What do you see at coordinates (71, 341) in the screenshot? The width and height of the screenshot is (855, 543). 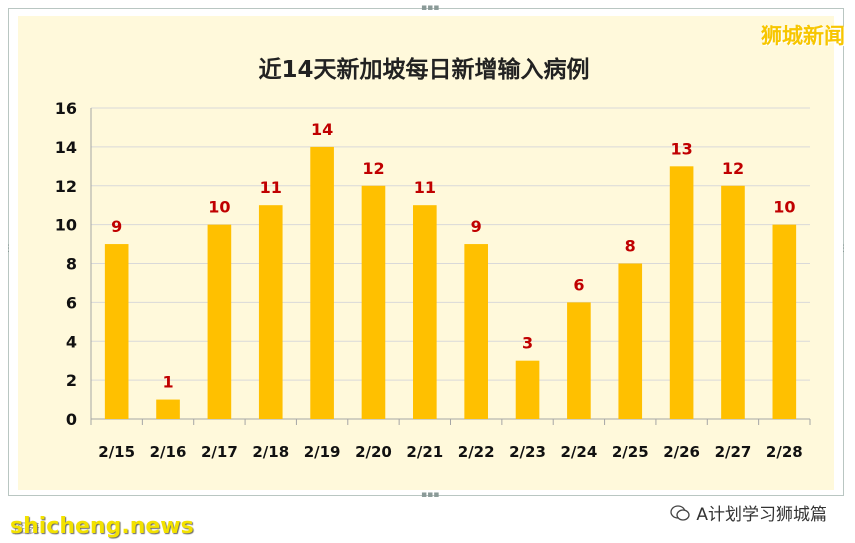 I see `y-tick-label: 4` at bounding box center [71, 341].